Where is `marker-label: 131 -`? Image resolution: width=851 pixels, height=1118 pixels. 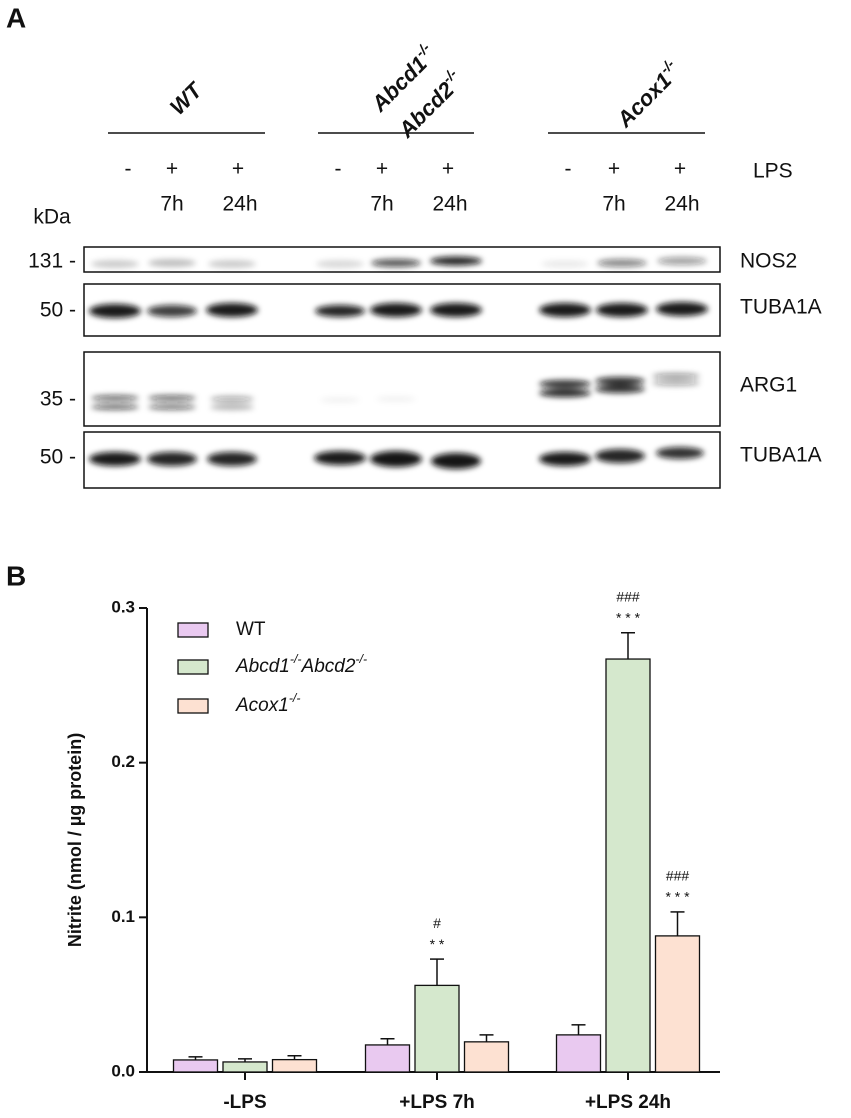
marker-label: 131 - is located at coordinates (52, 261).